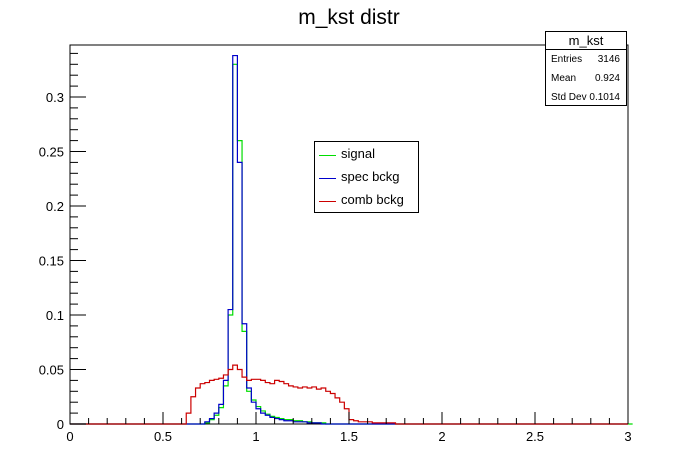 Image resolution: width=698 pixels, height=471 pixels. Describe the element at coordinates (604, 97) in the screenshot. I see `stats-value: 0.1014` at that location.